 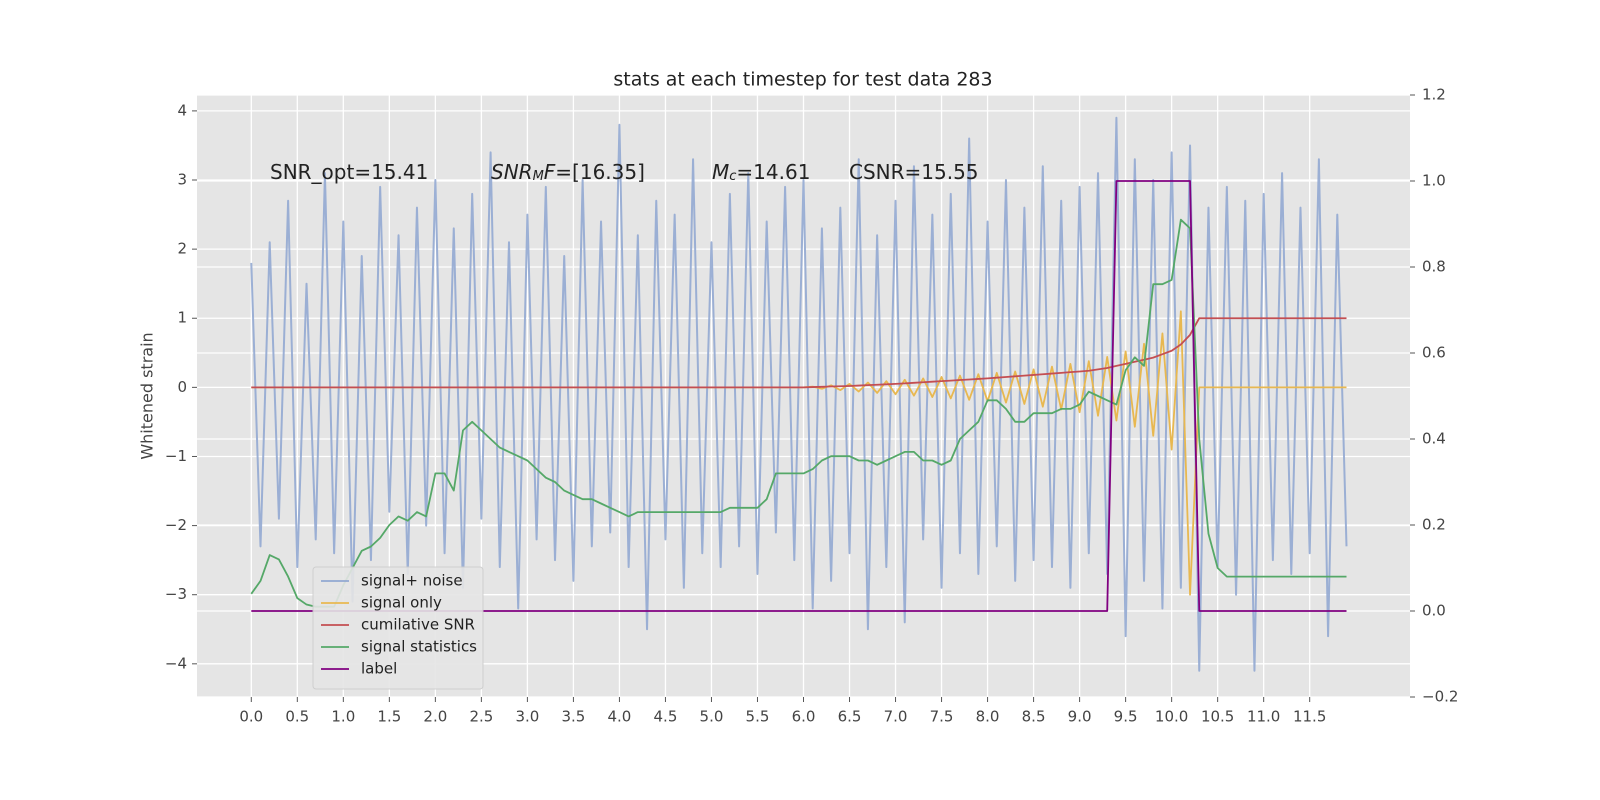 I want to click on y2-tick-label: 0.8, so click(x=1434, y=267).